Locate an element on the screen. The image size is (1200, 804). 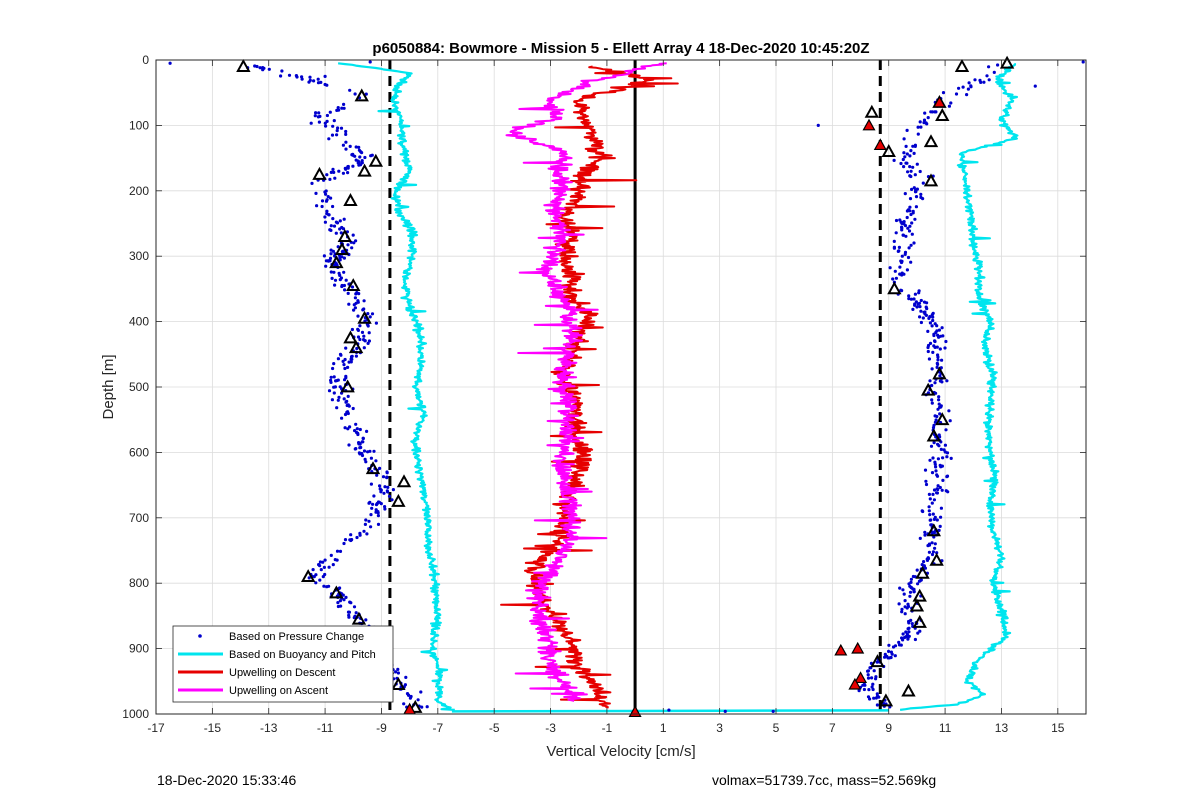
x-tick-label: -17 is located at coordinates (156, 728).